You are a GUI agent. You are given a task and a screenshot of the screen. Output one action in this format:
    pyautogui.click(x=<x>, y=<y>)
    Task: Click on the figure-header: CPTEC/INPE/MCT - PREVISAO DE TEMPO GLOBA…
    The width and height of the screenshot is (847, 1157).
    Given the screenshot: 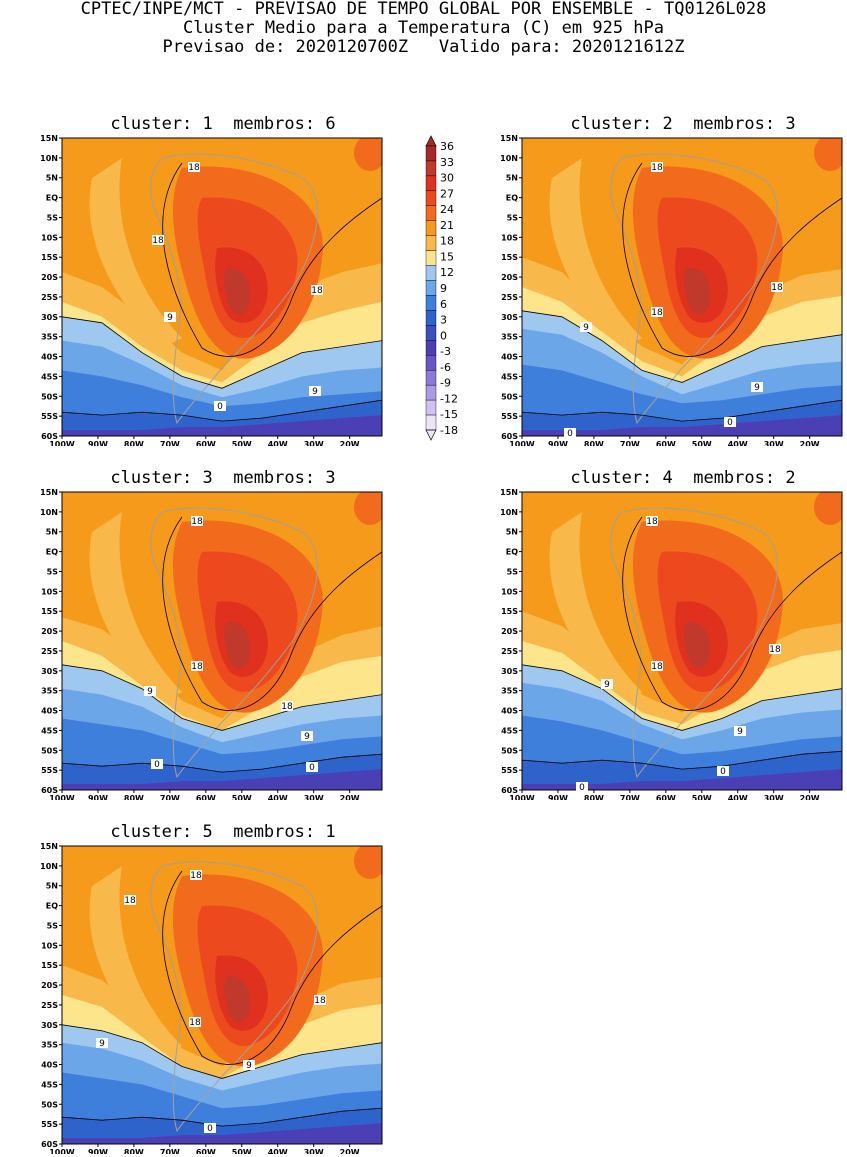 What is the action you would take?
    pyautogui.click(x=423, y=28)
    